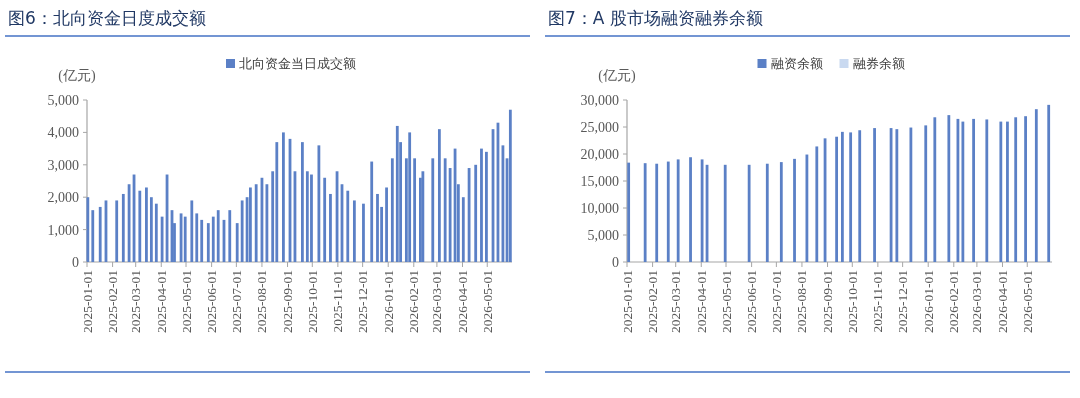  What do you see at coordinates (262, 301) in the screenshot?
I see `x-tick-label: 2025-08-01` at bounding box center [262, 301].